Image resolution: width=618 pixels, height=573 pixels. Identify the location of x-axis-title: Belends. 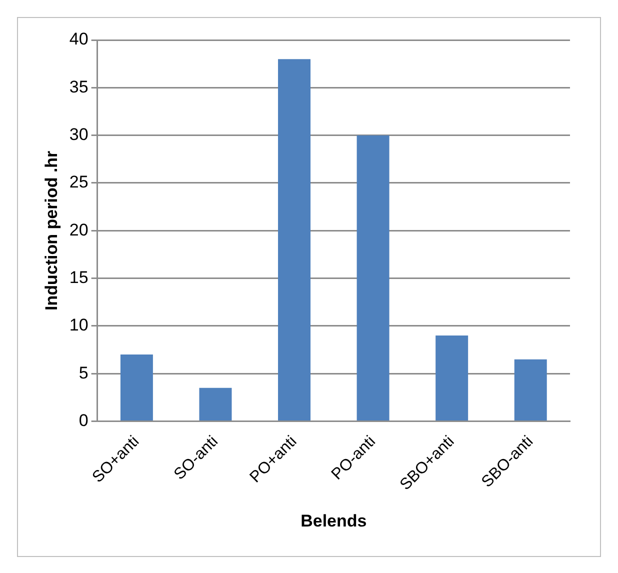
(333, 520).